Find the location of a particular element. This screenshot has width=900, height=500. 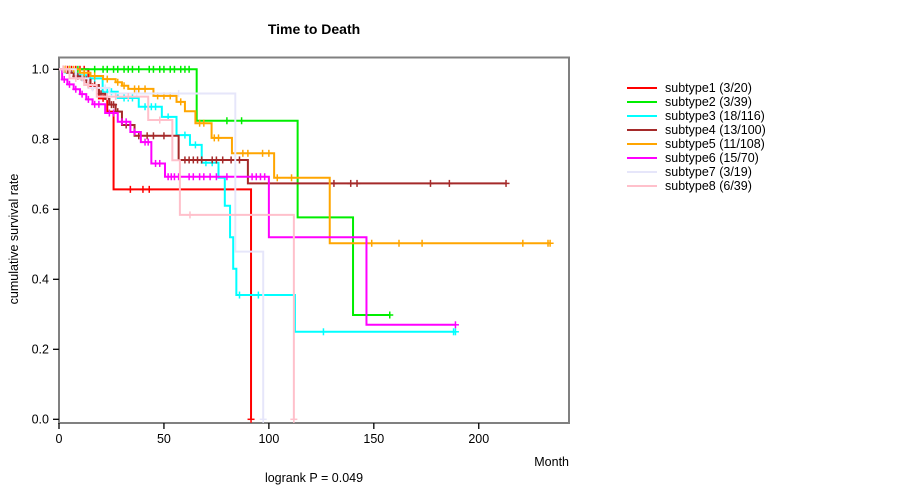

y-tick-label: 1.0 is located at coordinates (40, 70).